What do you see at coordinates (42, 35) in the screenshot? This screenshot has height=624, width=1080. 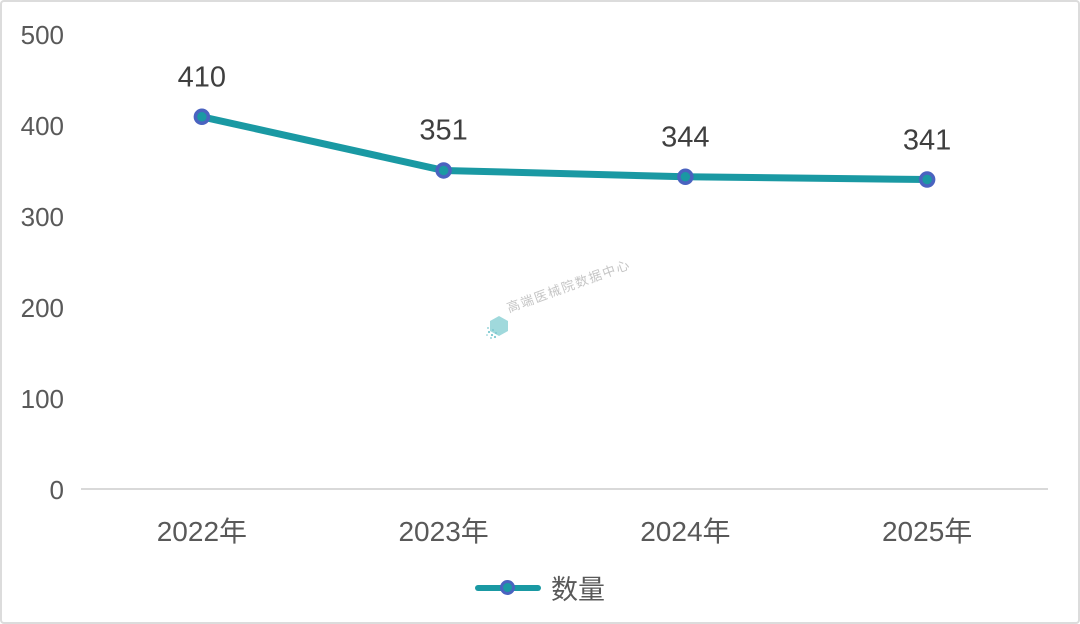 I see `y-tick-label: 500` at bounding box center [42, 35].